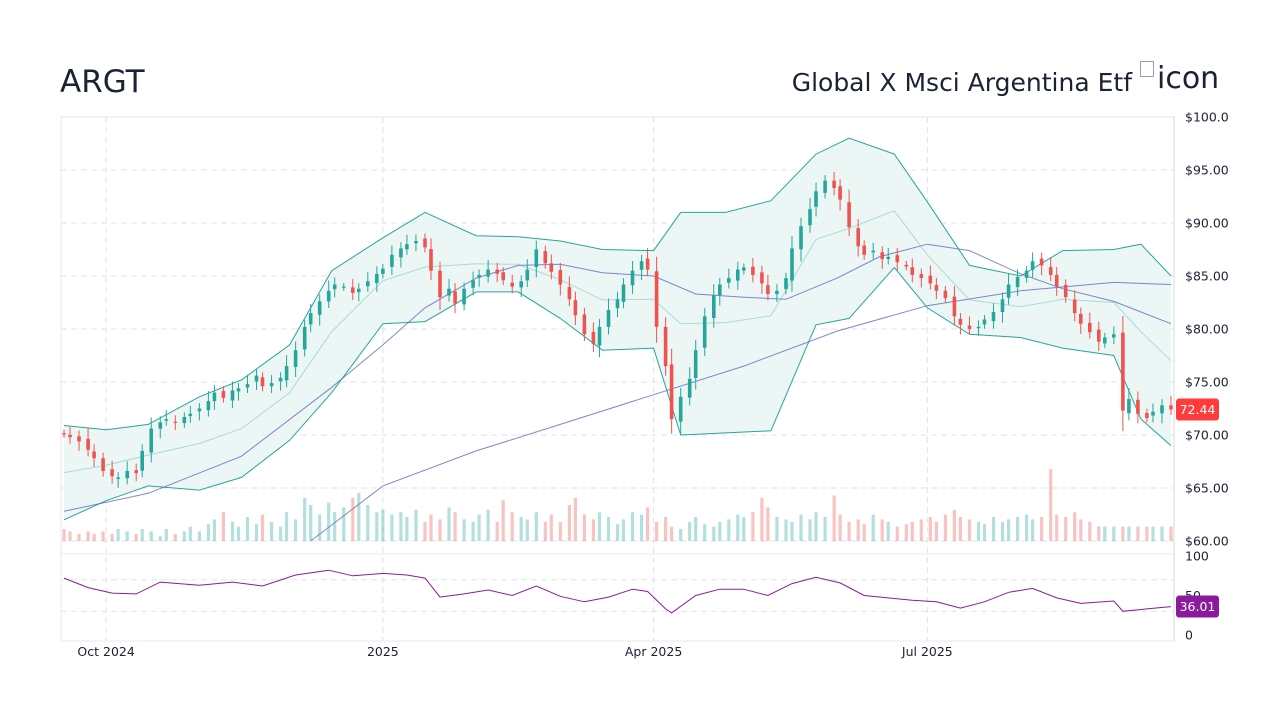  Describe the element at coordinates (1207, 170) in the screenshot. I see `price-tick-label: $95.00` at that location.